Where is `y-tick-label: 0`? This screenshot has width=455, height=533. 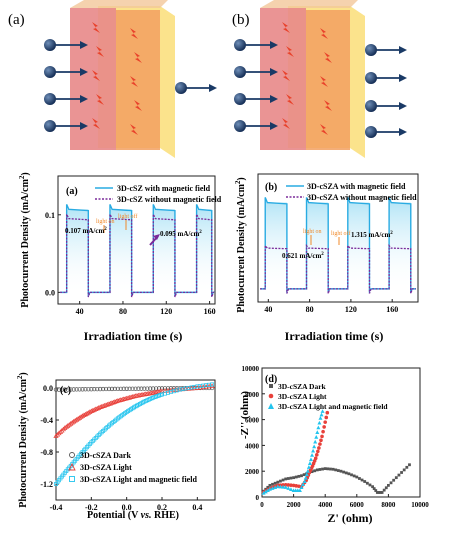 y-tick-label: 0 is located at coordinates (258, 498).